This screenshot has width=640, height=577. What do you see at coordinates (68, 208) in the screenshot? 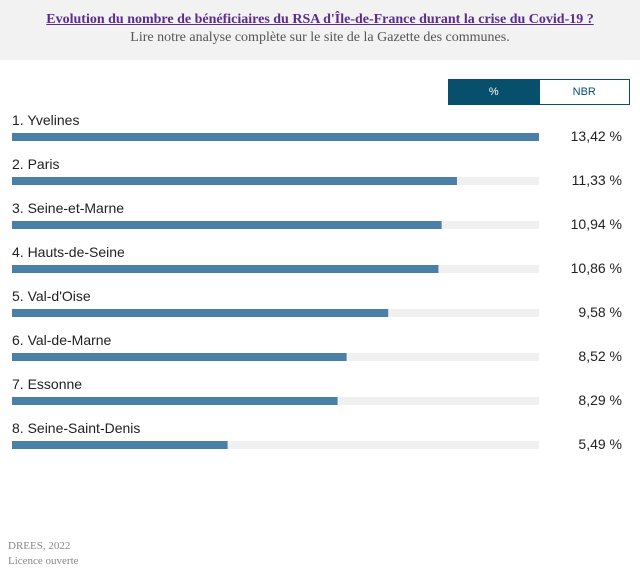
I see `category-label: 3. Seine-et-Marne` at bounding box center [68, 208].